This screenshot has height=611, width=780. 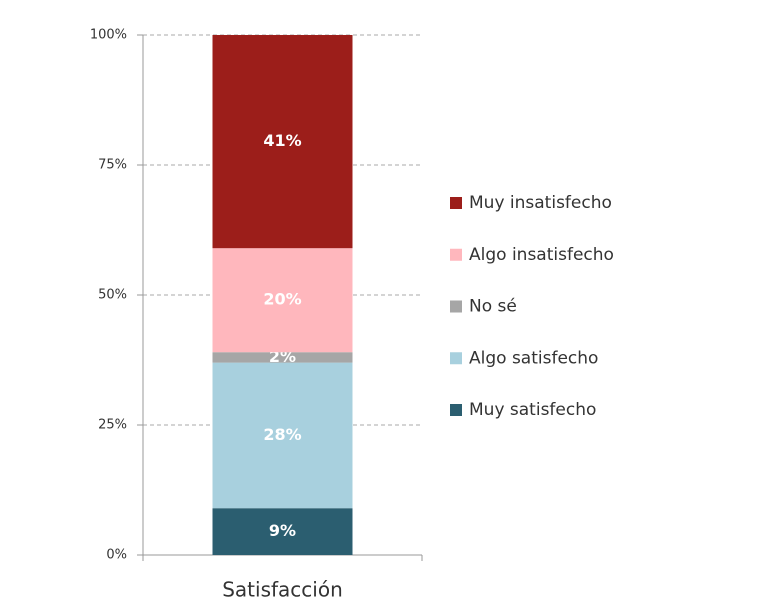 What do you see at coordinates (540, 203) in the screenshot?
I see `legend-label: Muy insatisfecho` at bounding box center [540, 203].